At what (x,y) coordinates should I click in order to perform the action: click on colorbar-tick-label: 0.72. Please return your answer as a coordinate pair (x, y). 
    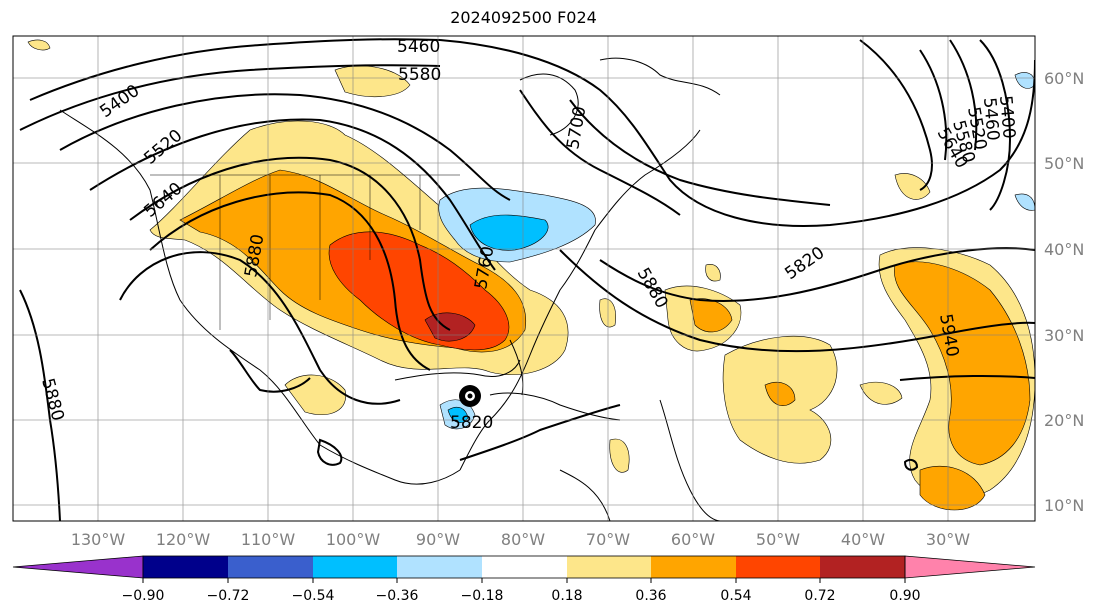
    Looking at the image, I should click on (819, 596).